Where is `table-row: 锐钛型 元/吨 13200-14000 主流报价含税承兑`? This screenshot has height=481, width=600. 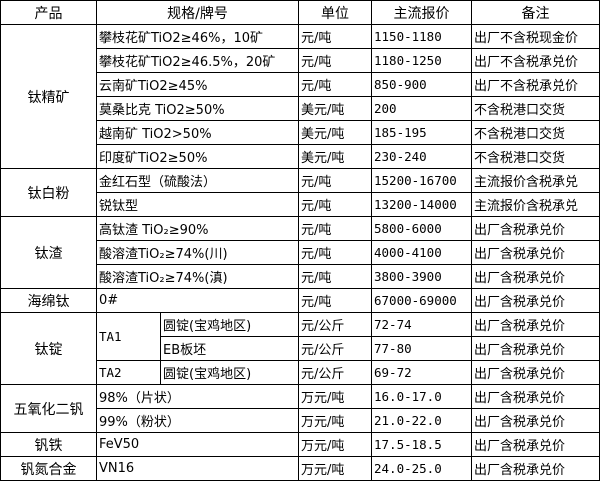
table-row: 锐钛型 元/吨 13200-14000 主流报价含税承兑 is located at coordinates (300, 204).